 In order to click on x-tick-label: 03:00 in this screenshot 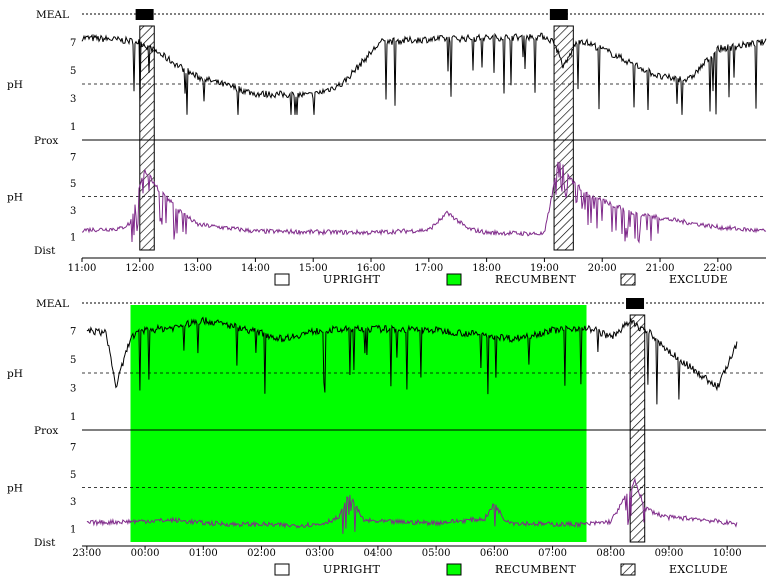, I will do `click(319, 553)`.